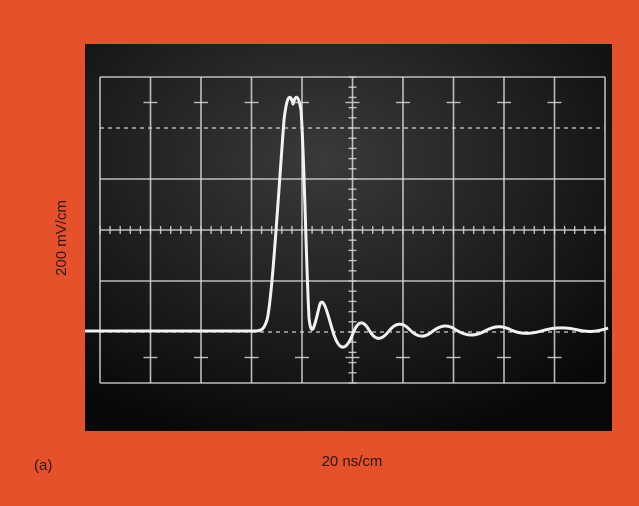  I want to click on x-axis-label: 20 ns/cm, so click(352, 461).